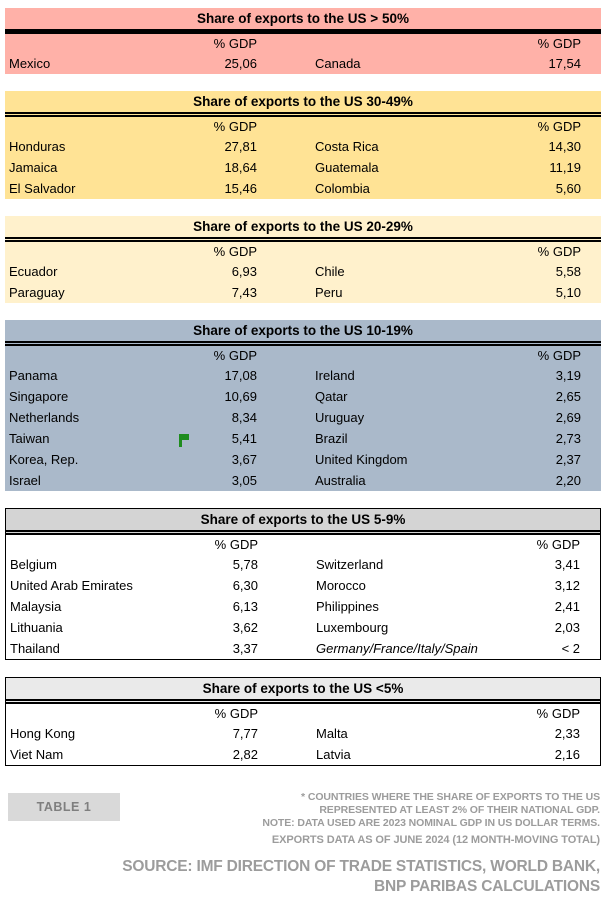  Describe the element at coordinates (217, 417) in the screenshot. I see `value-cell: 8,34` at that location.